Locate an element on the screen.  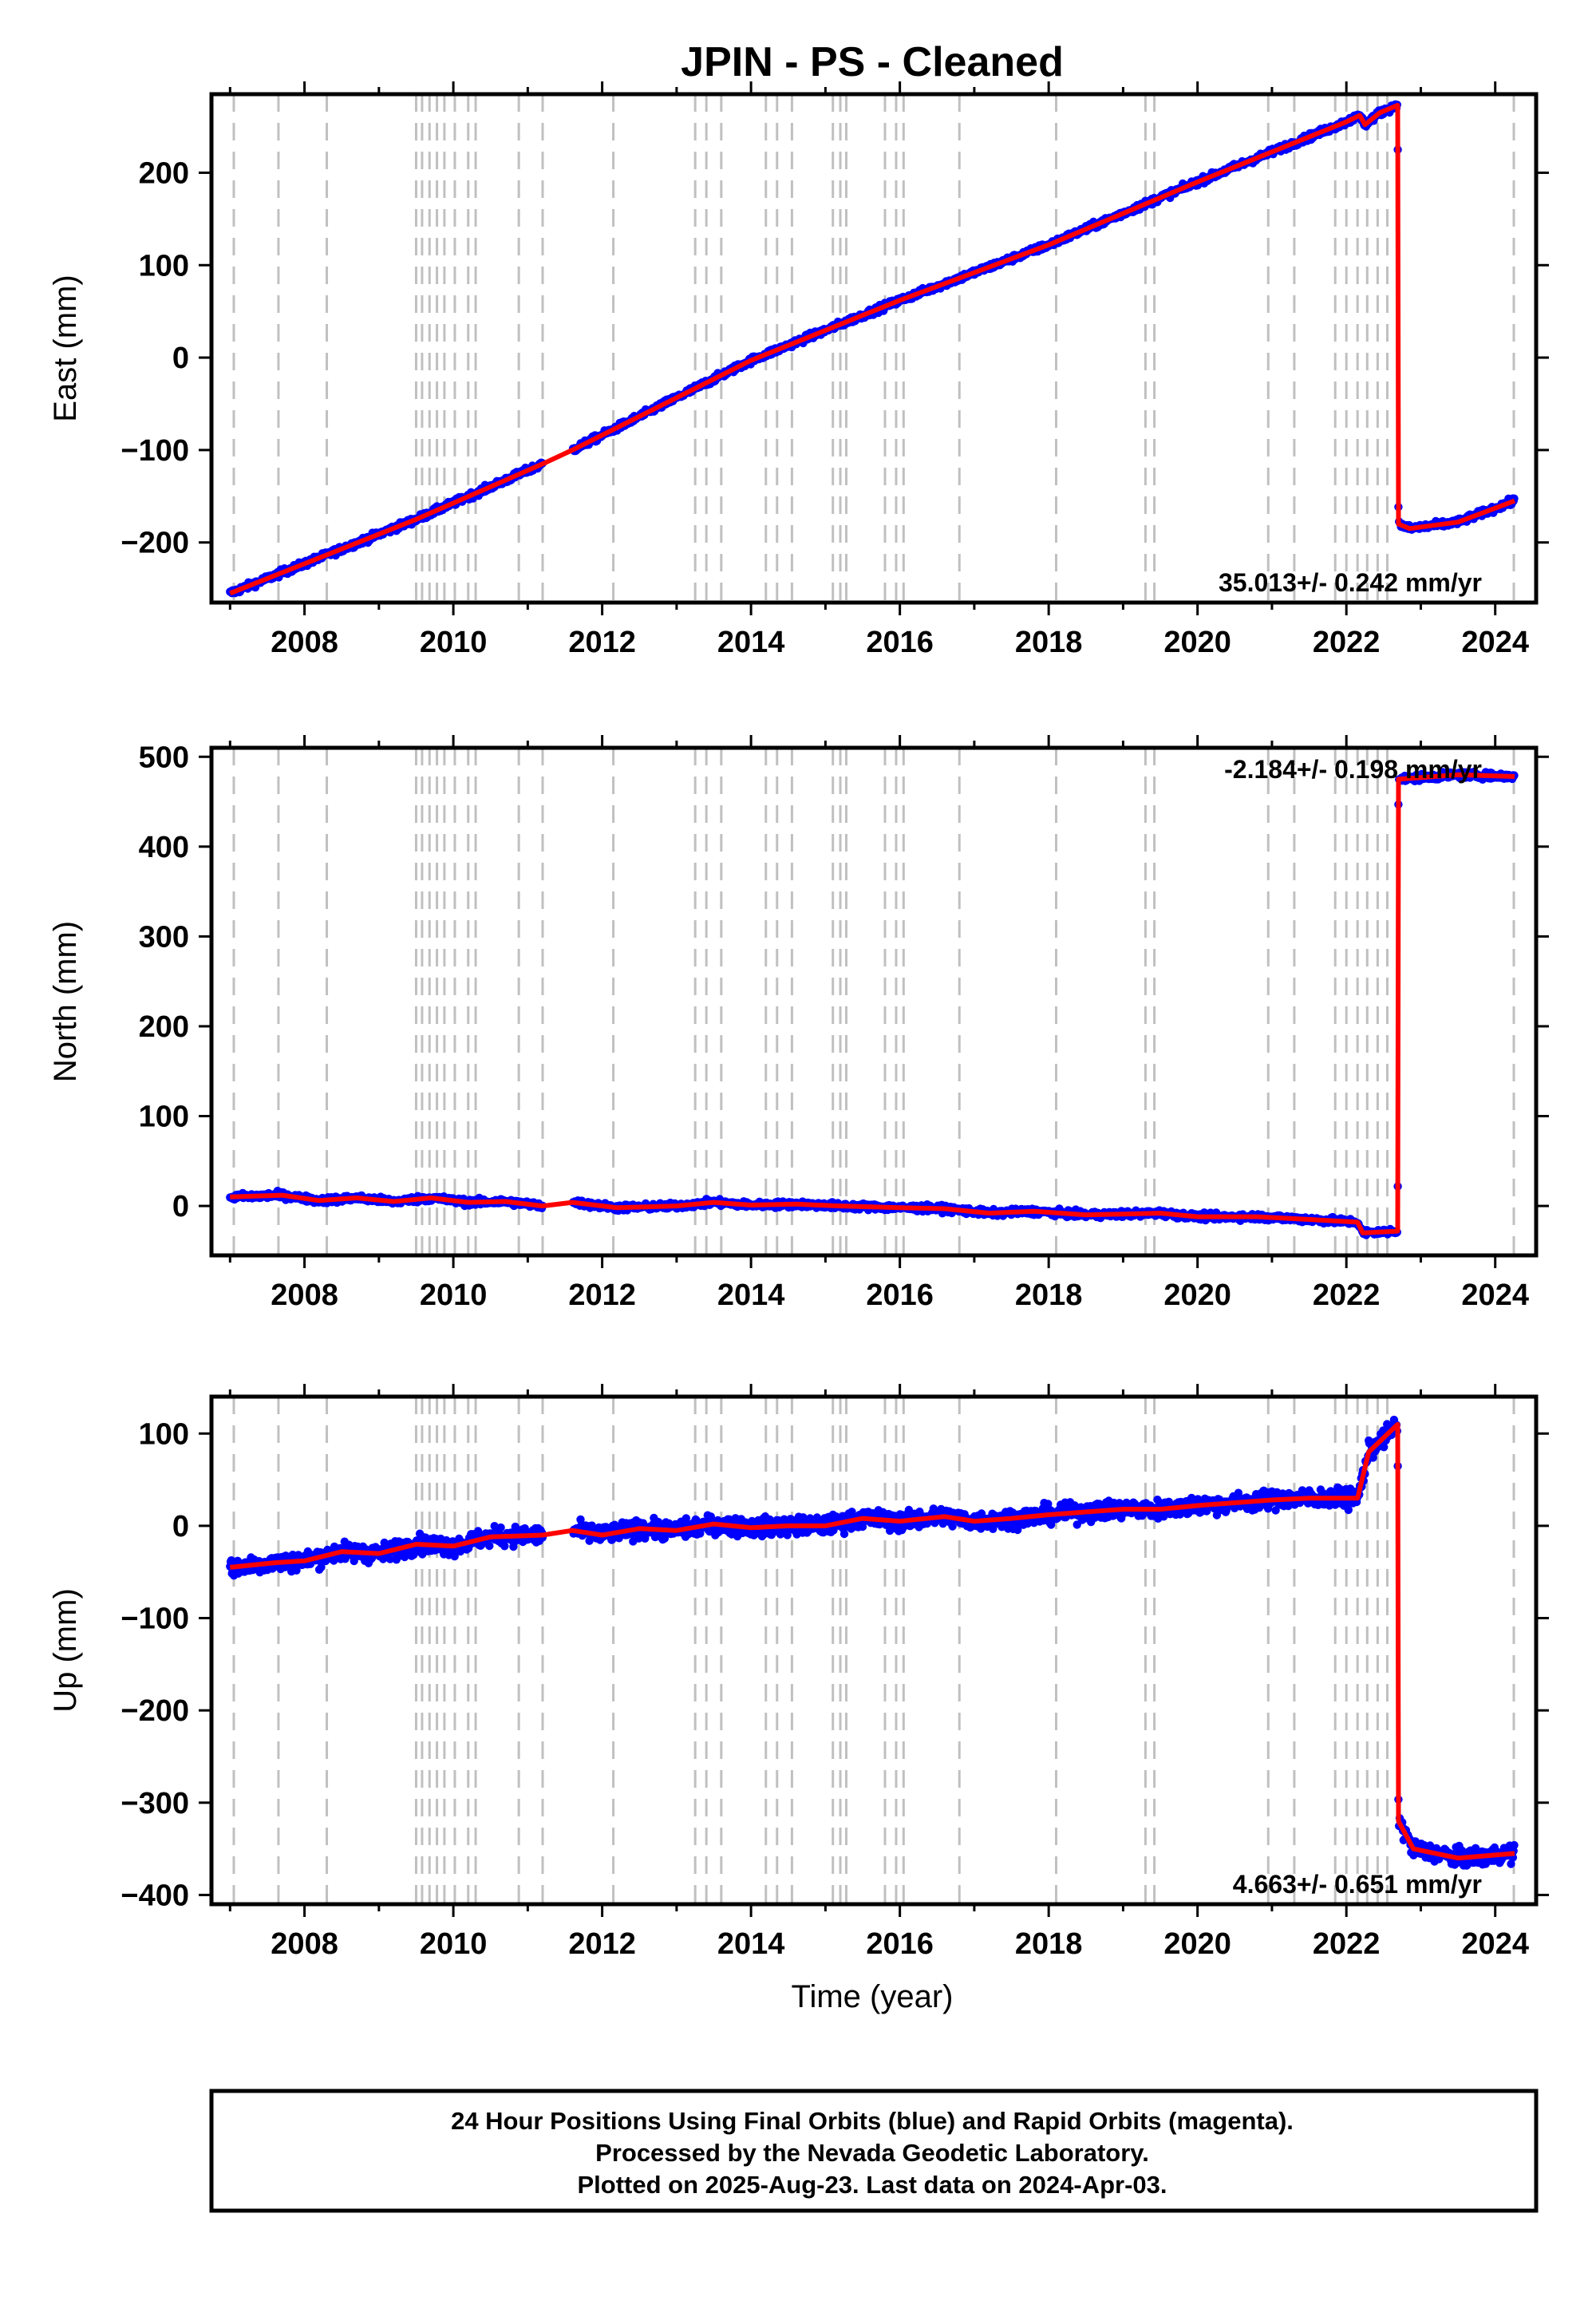
figure-title: JPIN - PS - Cleaned is located at coordinates (873, 62).